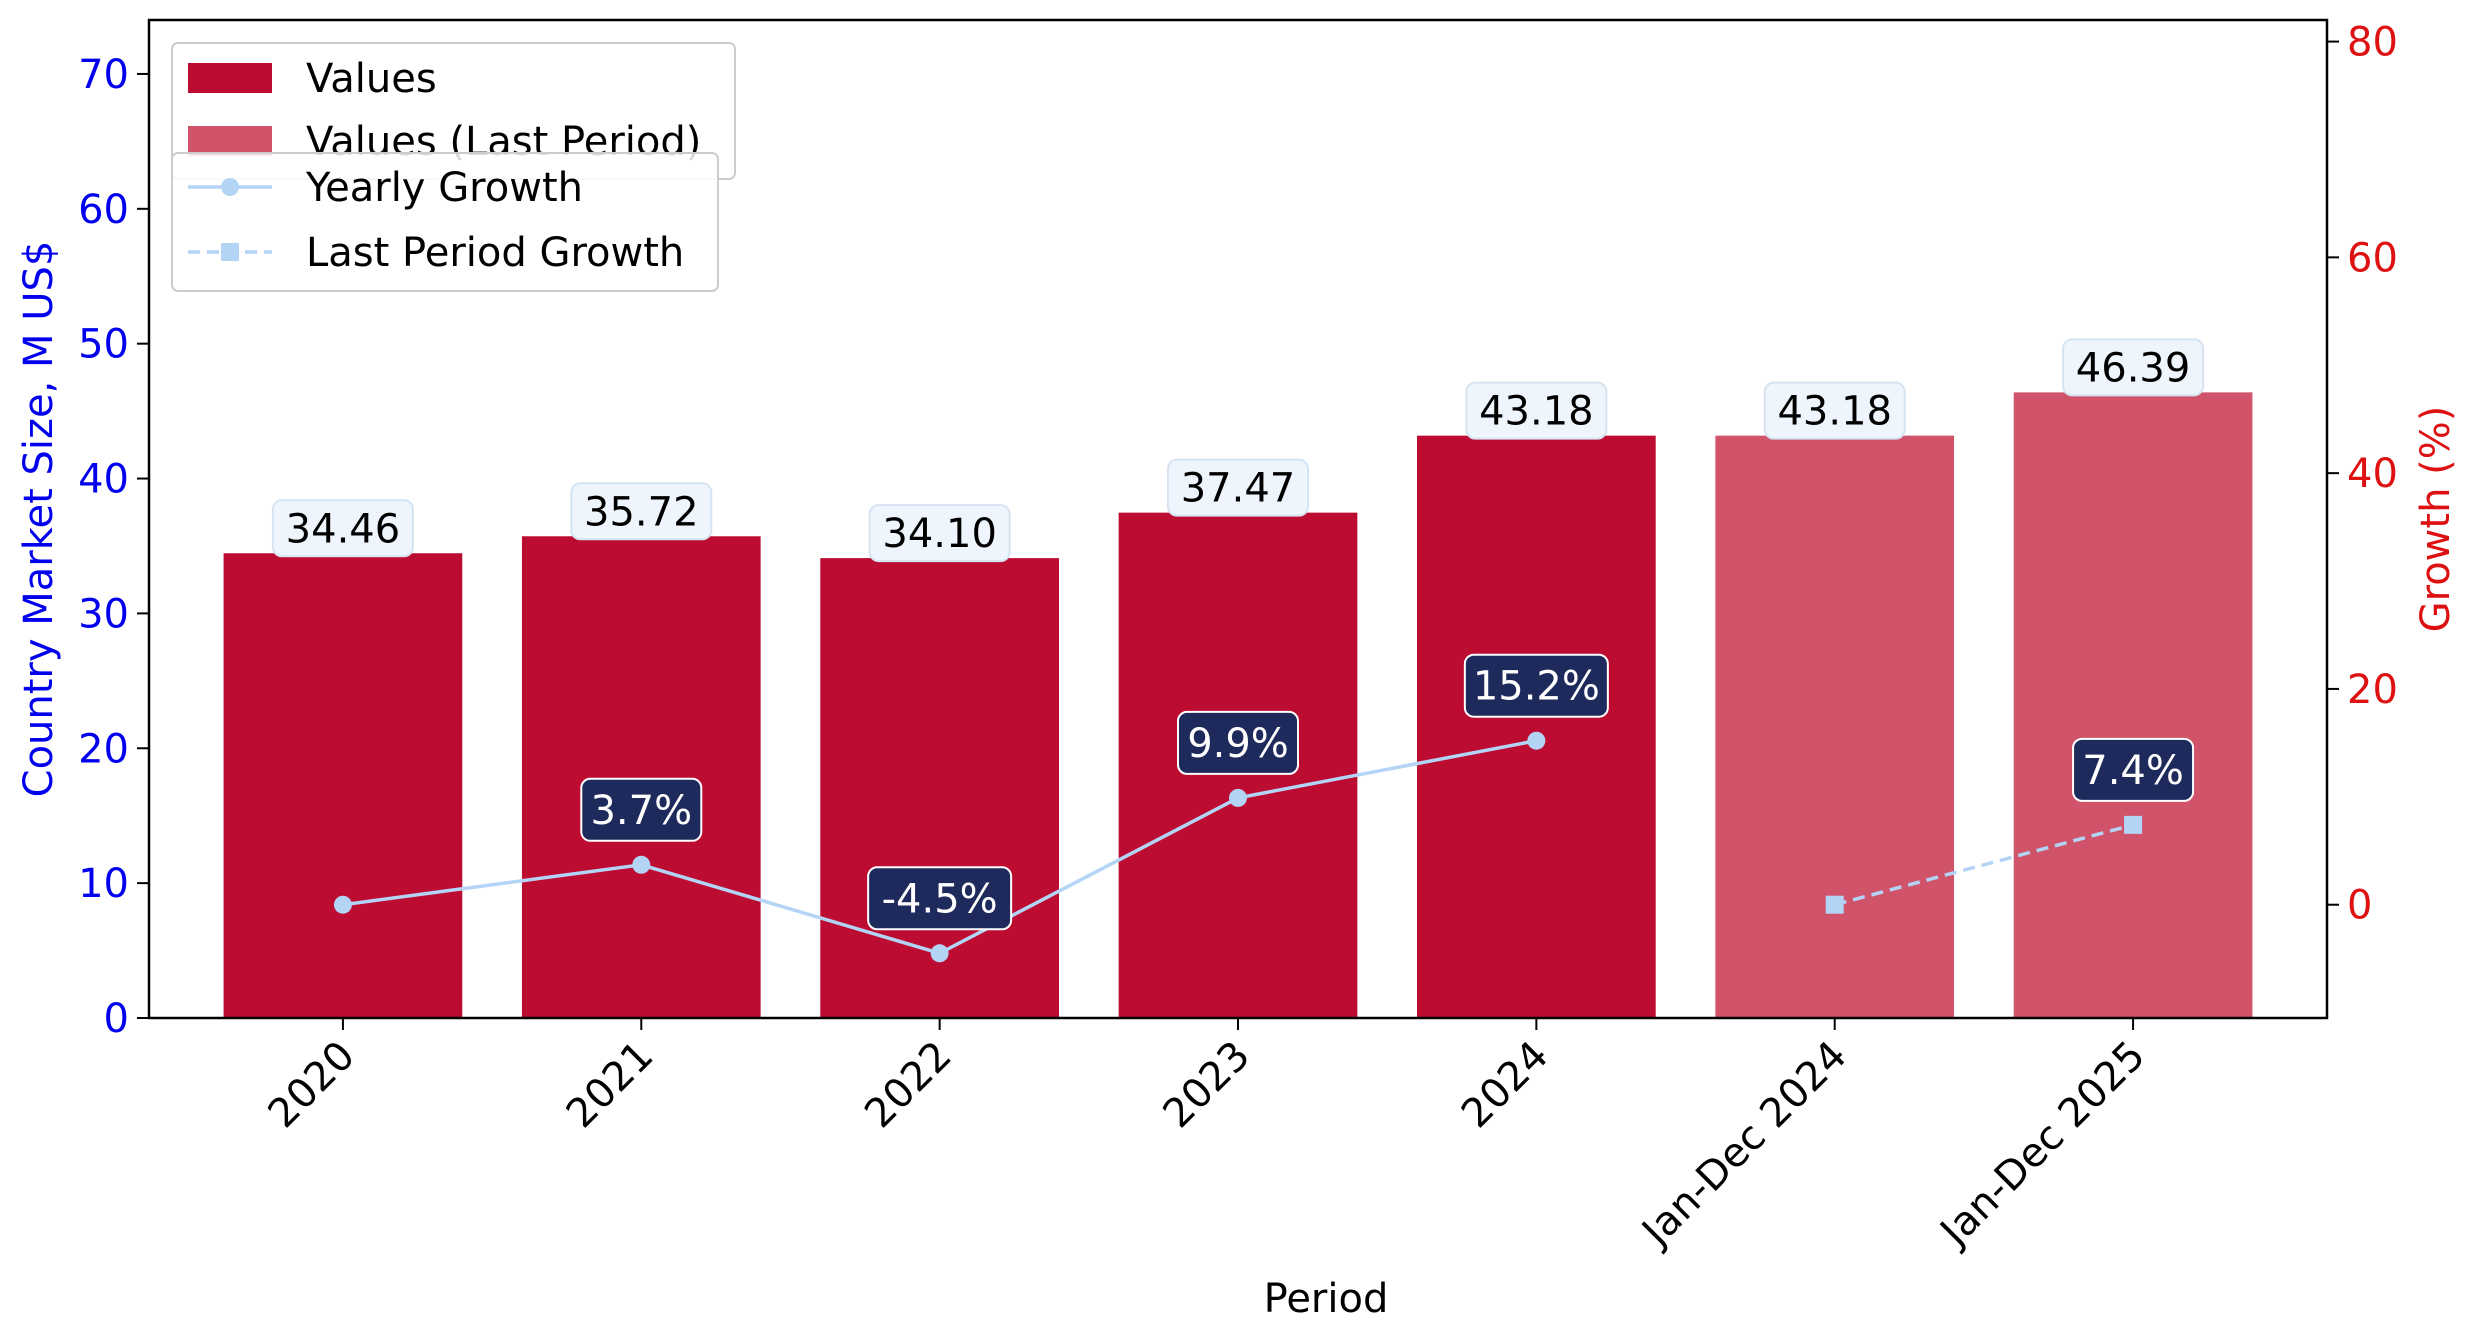  What do you see at coordinates (39, 519) in the screenshot?
I see `y-axis-label: Country Market Size, M US$` at bounding box center [39, 519].